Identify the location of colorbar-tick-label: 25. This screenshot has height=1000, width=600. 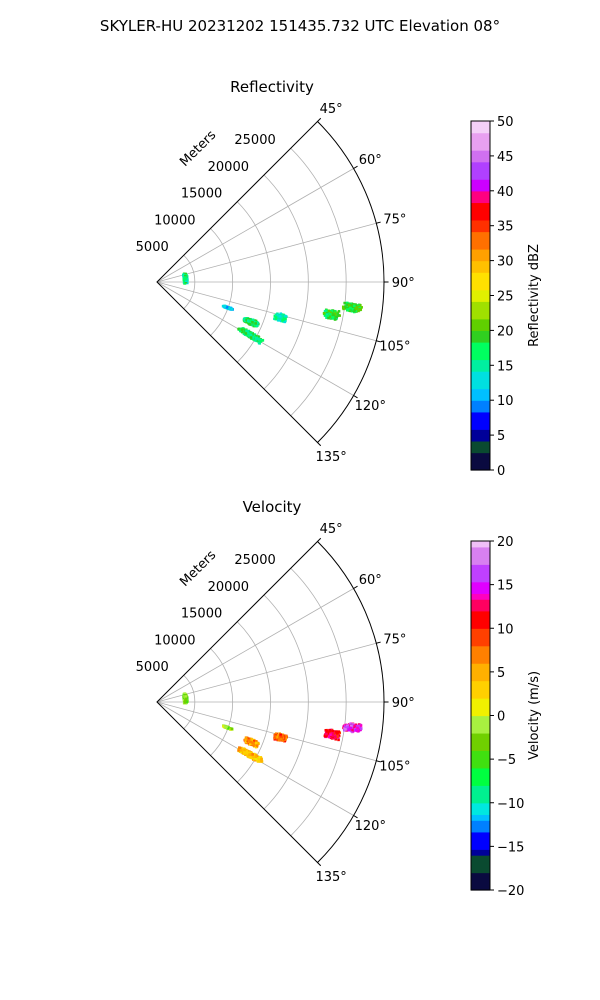
(505, 297).